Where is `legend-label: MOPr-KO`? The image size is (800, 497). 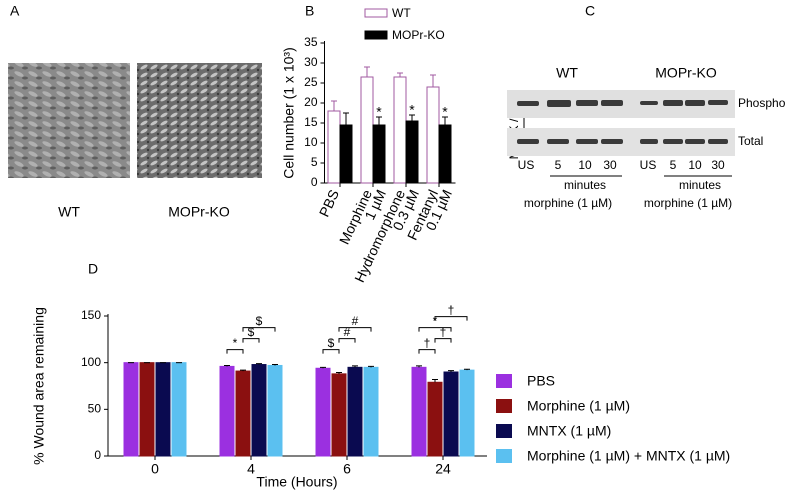 legend-label: MOPr-KO is located at coordinates (418, 35).